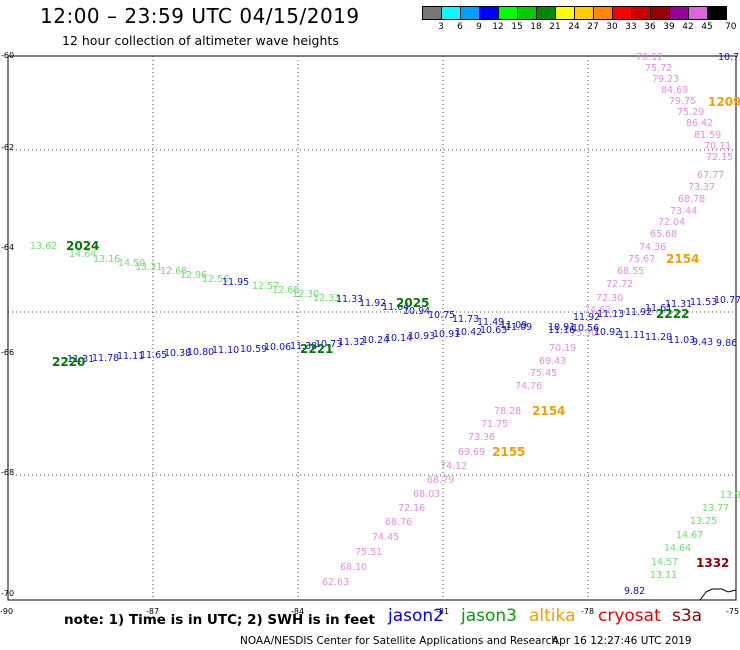 The image size is (740, 650). I want to click on swh-value: 62.63, so click(335, 582).